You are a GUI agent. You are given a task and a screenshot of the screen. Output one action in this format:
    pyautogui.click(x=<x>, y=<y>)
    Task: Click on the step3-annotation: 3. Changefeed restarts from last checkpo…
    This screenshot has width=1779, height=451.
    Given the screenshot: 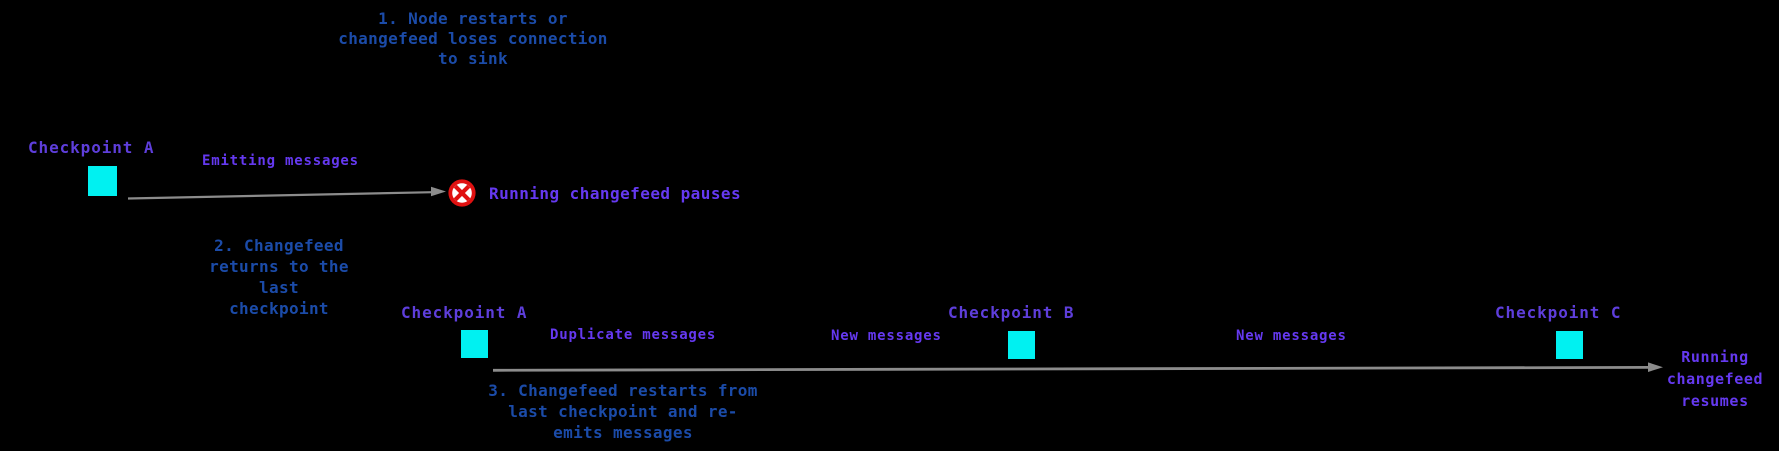 What is the action you would take?
    pyautogui.click(x=623, y=411)
    